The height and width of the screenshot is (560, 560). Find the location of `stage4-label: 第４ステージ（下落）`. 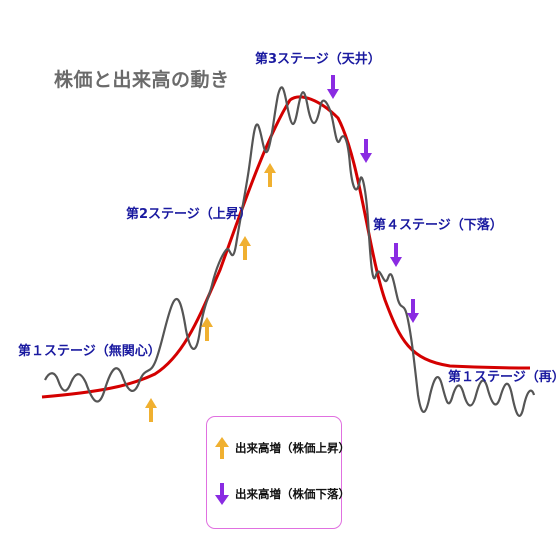

stage4-label: 第４ステージ（下落） is located at coordinates (438, 225).